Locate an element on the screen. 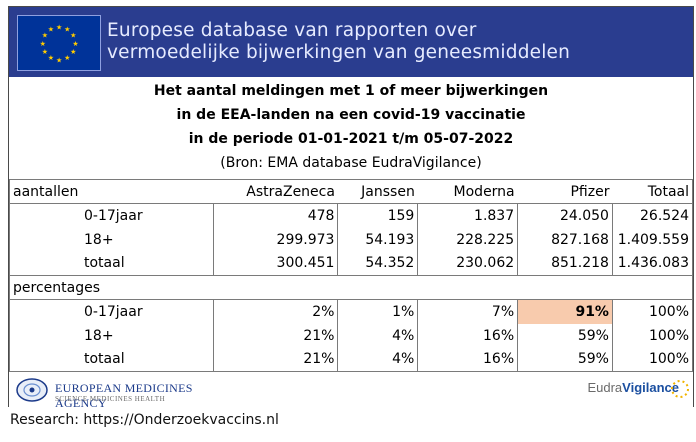 This screenshot has width=696, height=442. ev-part-2: Vigilance is located at coordinates (650, 387).